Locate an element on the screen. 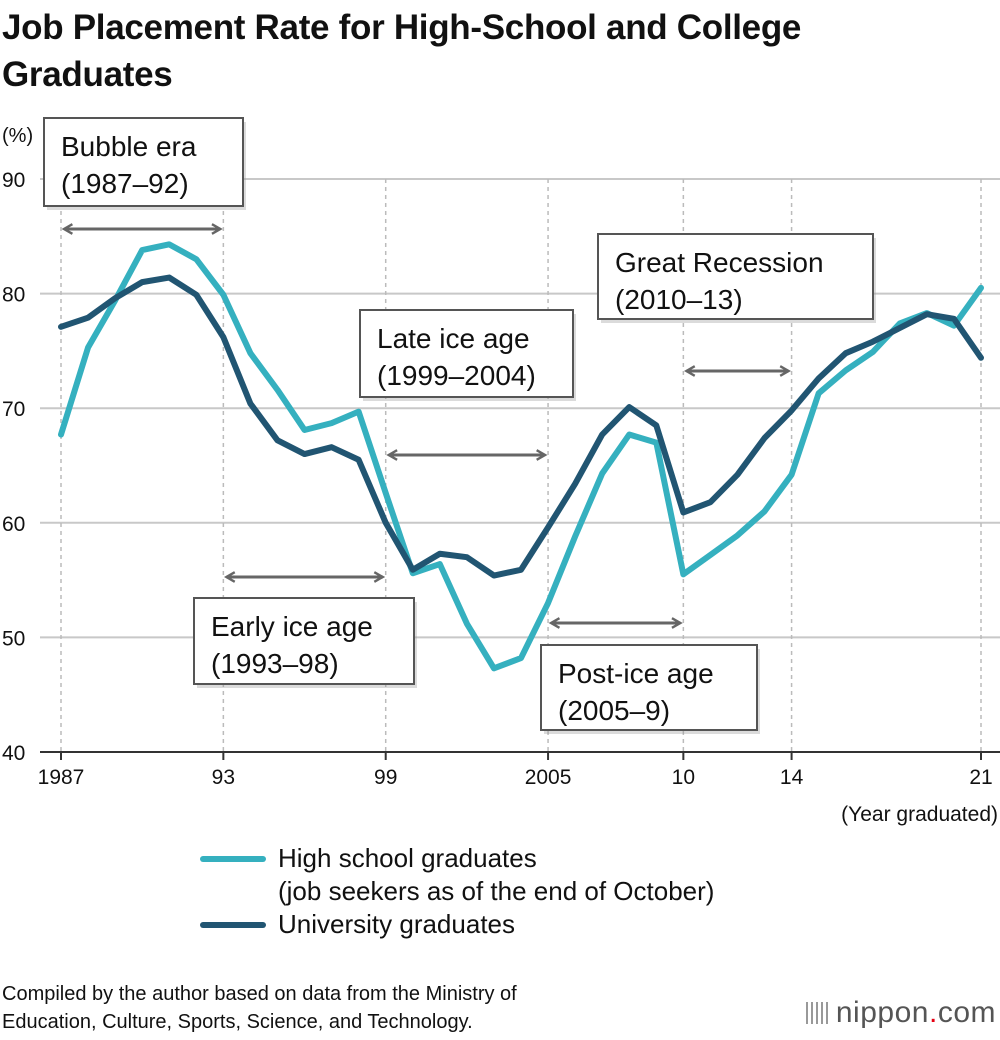 This screenshot has height=1040, width=1000. x-axis-label: (Year graduated) is located at coordinates (919, 814).